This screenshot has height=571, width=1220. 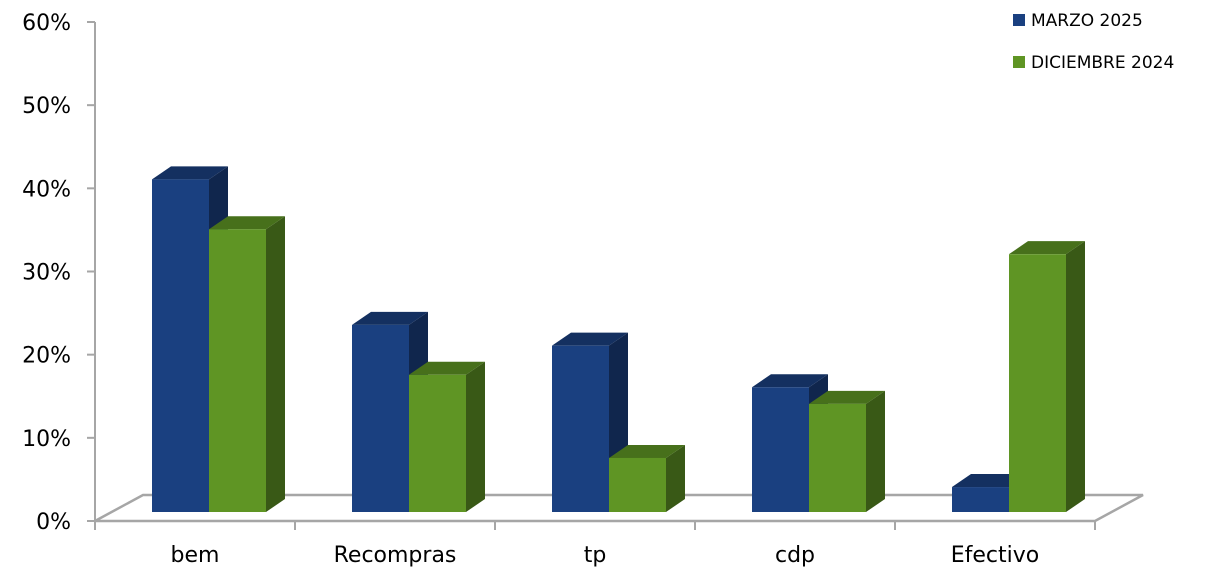 What do you see at coordinates (46, 273) in the screenshot?
I see `y-tick-label: 30%` at bounding box center [46, 273].